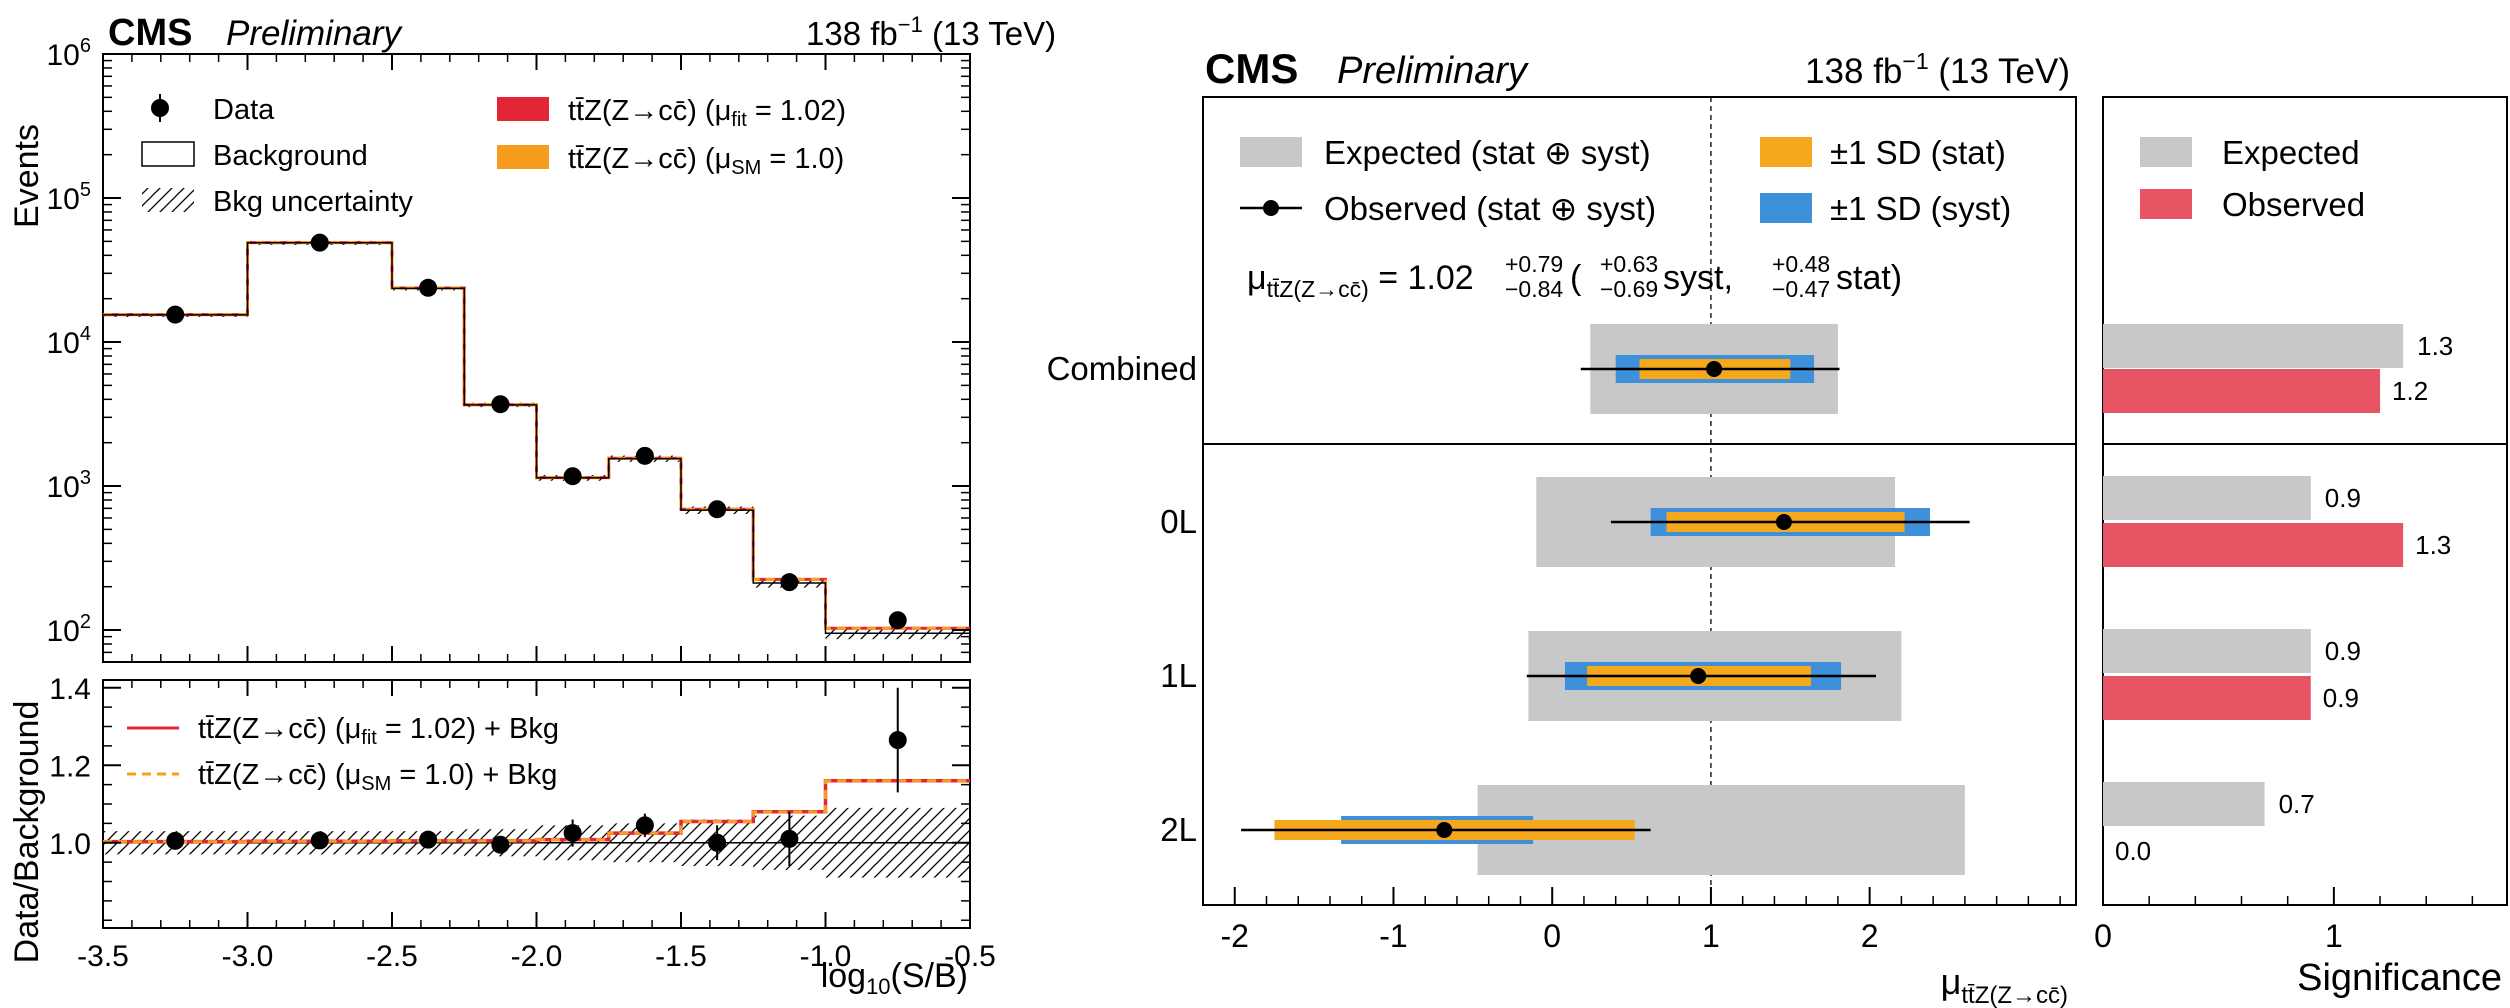 This screenshot has height=1008, width=2510. What do you see at coordinates (1271, 152) in the screenshot?
I see `mu-legend-expected-swatch` at bounding box center [1271, 152].